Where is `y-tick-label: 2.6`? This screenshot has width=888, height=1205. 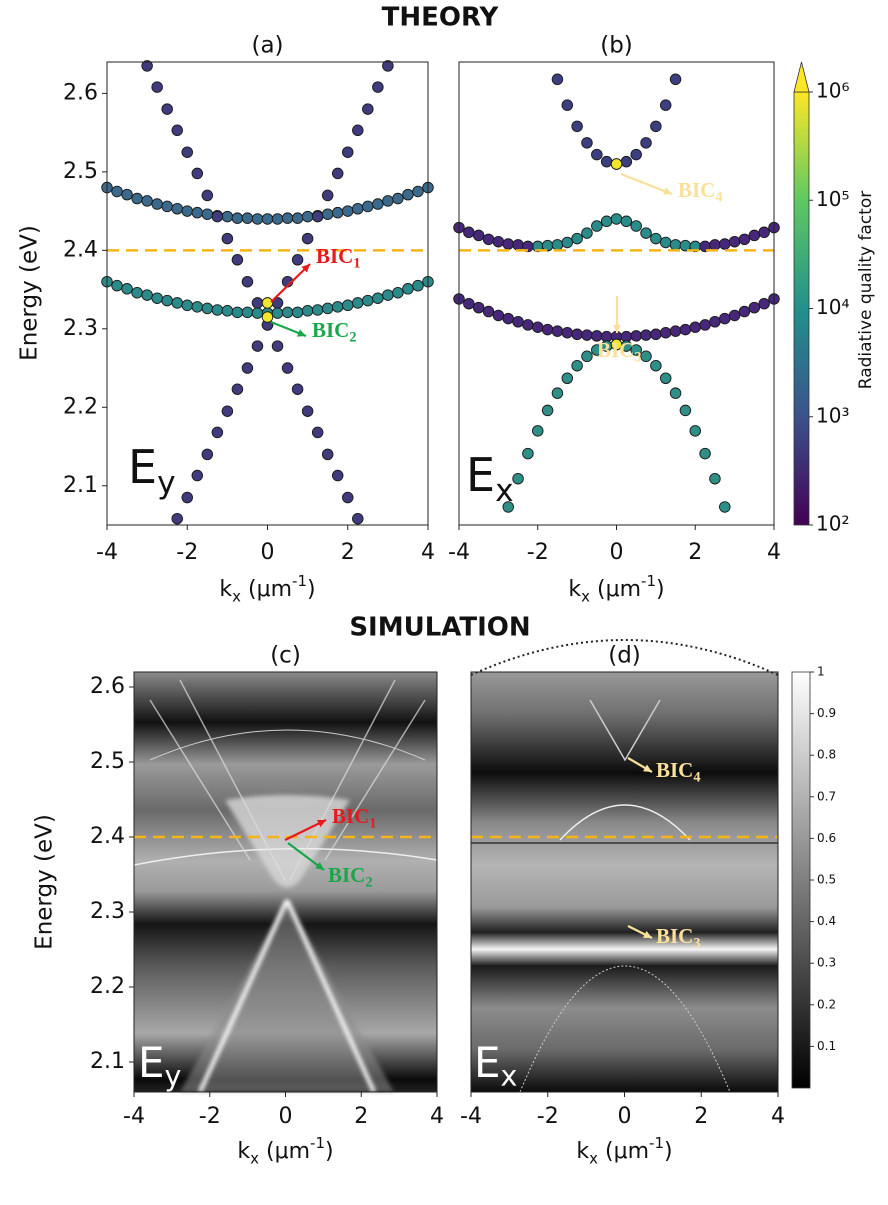
y-tick-label: 2.6 is located at coordinates (80, 92).